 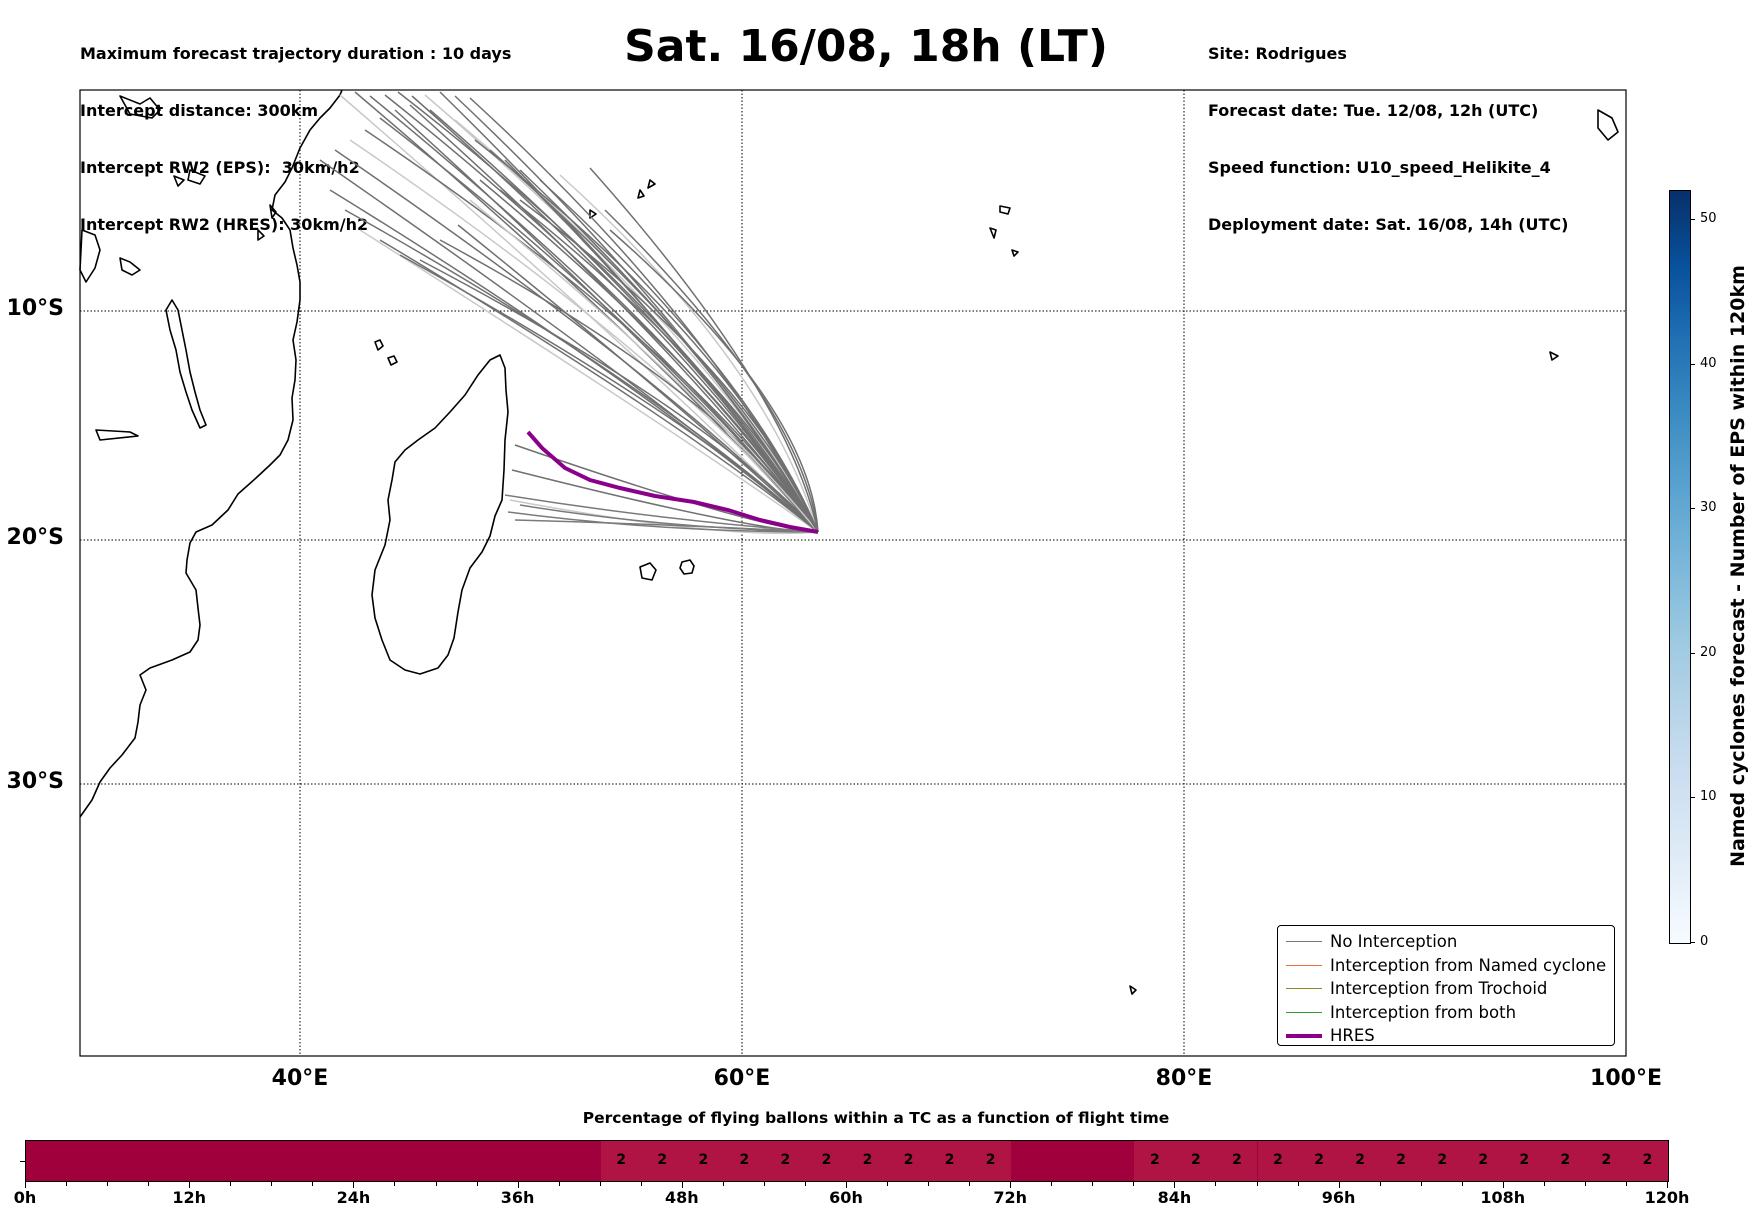 What do you see at coordinates (300, 1078) in the screenshot?
I see `lon-label-40e: 40°E` at bounding box center [300, 1078].